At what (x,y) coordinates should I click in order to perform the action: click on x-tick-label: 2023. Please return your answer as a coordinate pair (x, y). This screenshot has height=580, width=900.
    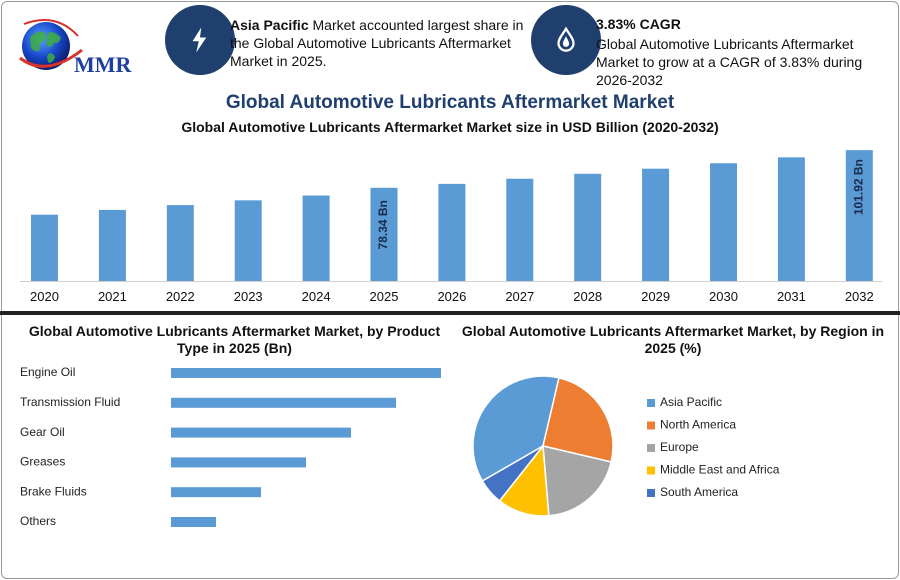
    Looking at the image, I should click on (248, 296).